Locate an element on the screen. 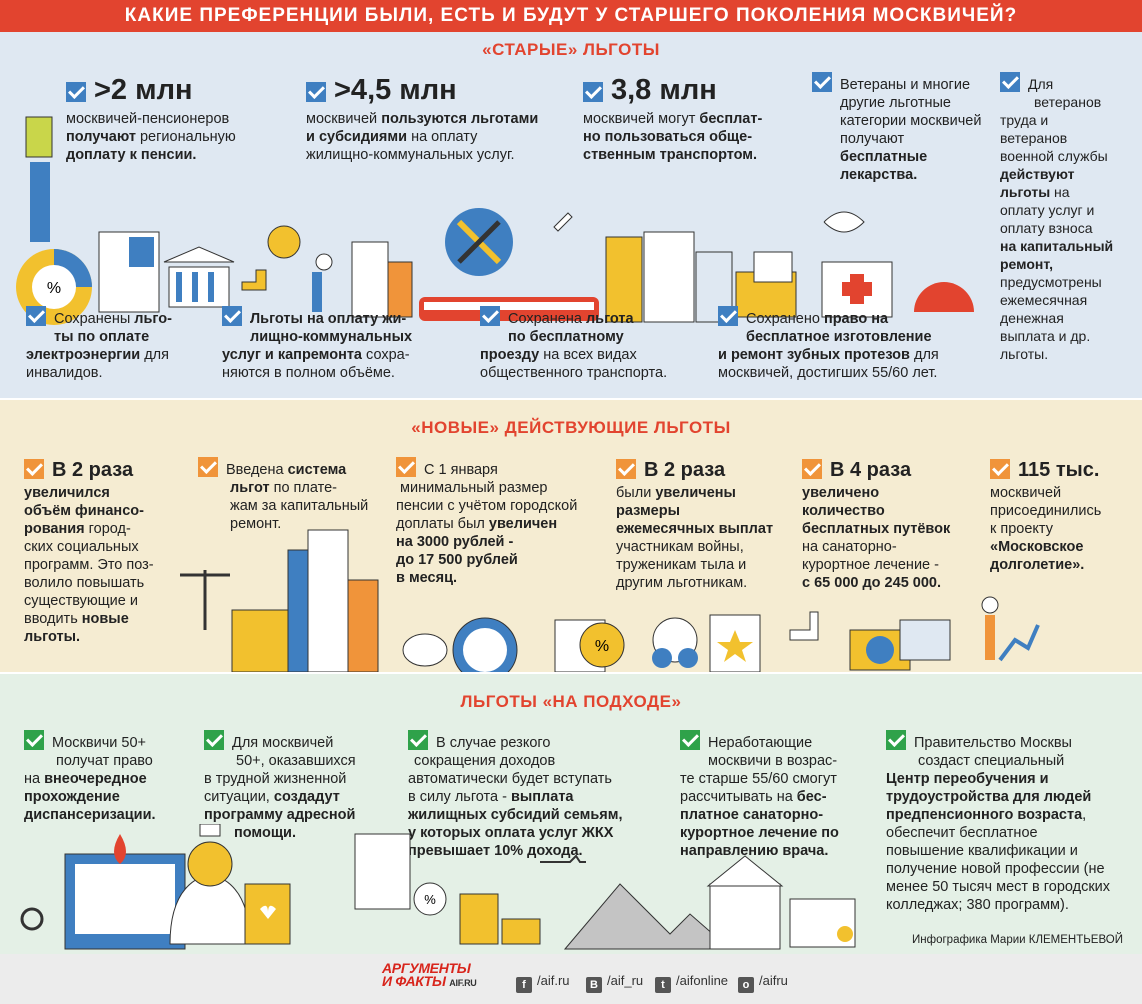 This screenshot has height=1004, width=1142. percent-coin-icon is located at coordinates (430, 899).